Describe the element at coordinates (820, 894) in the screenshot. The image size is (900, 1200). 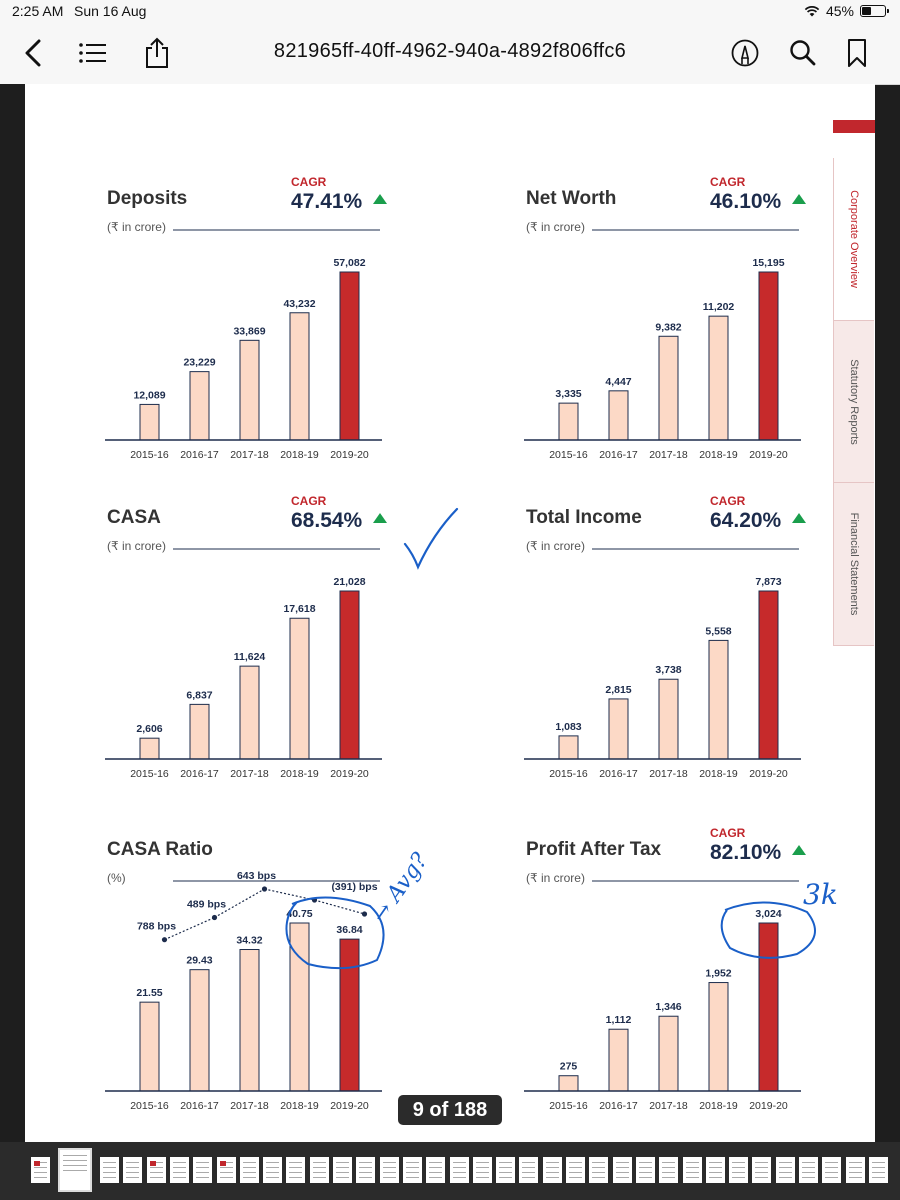
I see `ink-pat-note: 3k` at that location.